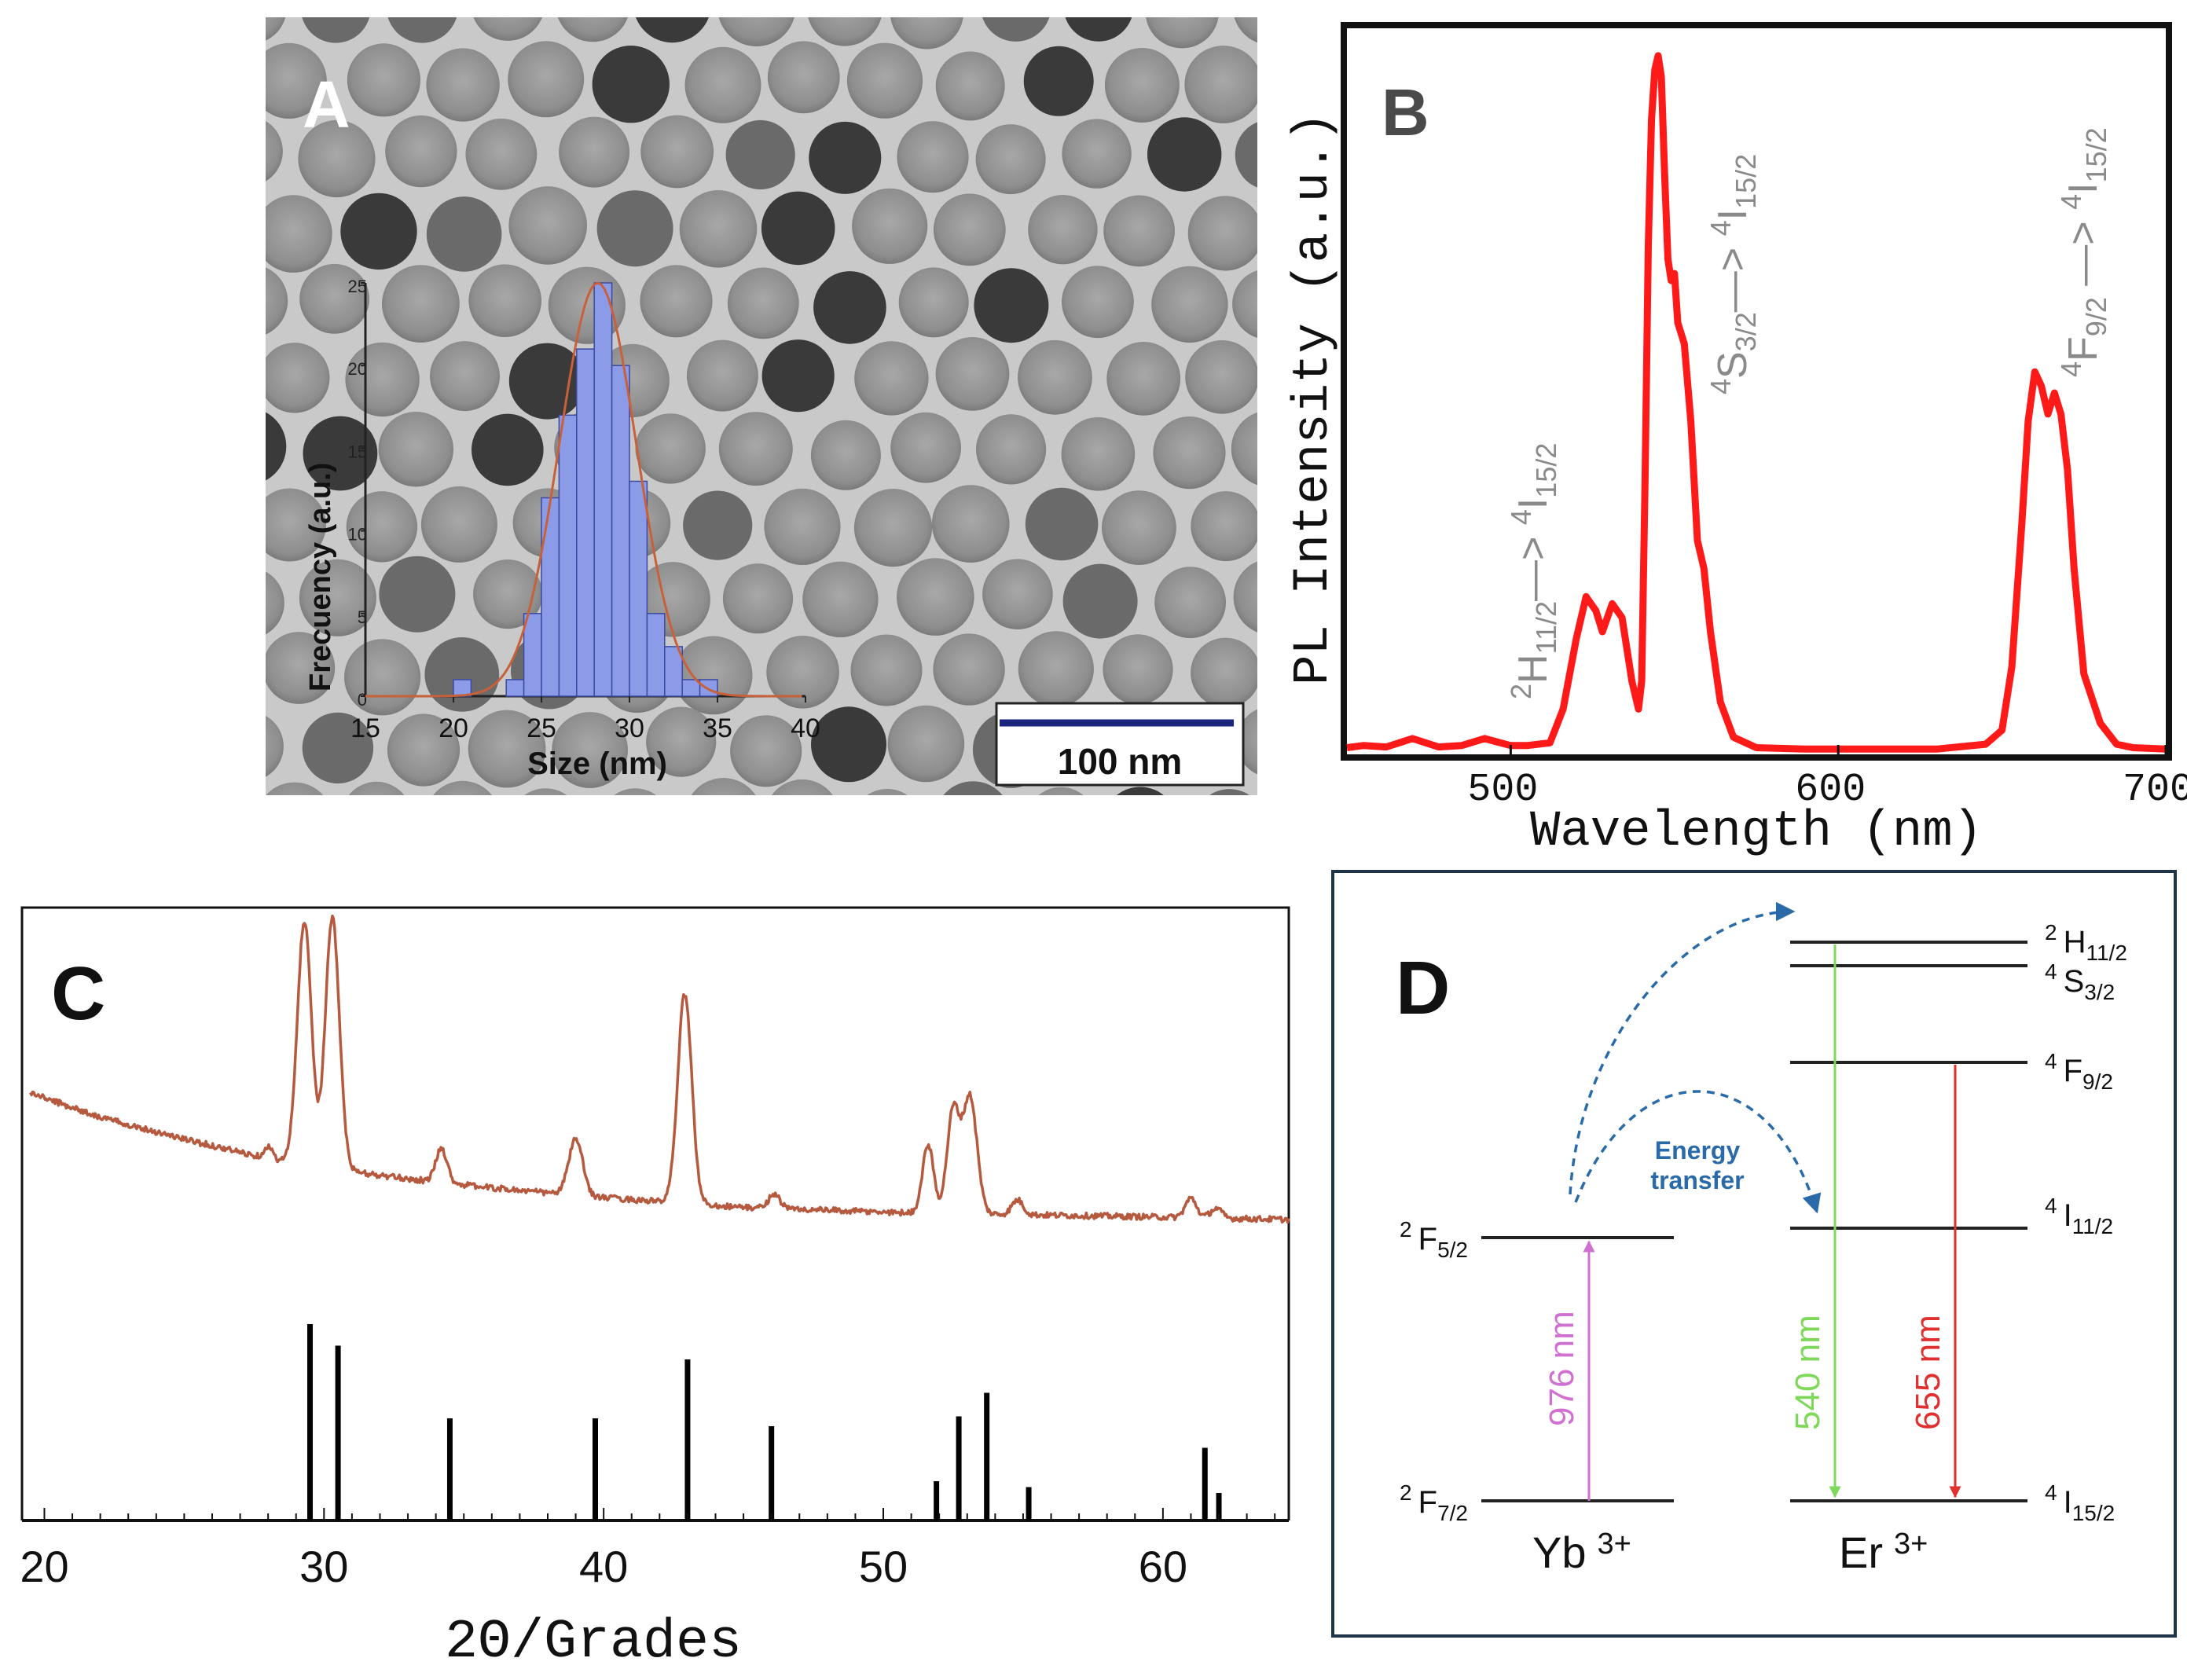 The width and height of the screenshot is (2187, 1680). What do you see at coordinates (1756, 832) in the screenshot?
I see `pl-x-label: Wavelength (nm)` at bounding box center [1756, 832].